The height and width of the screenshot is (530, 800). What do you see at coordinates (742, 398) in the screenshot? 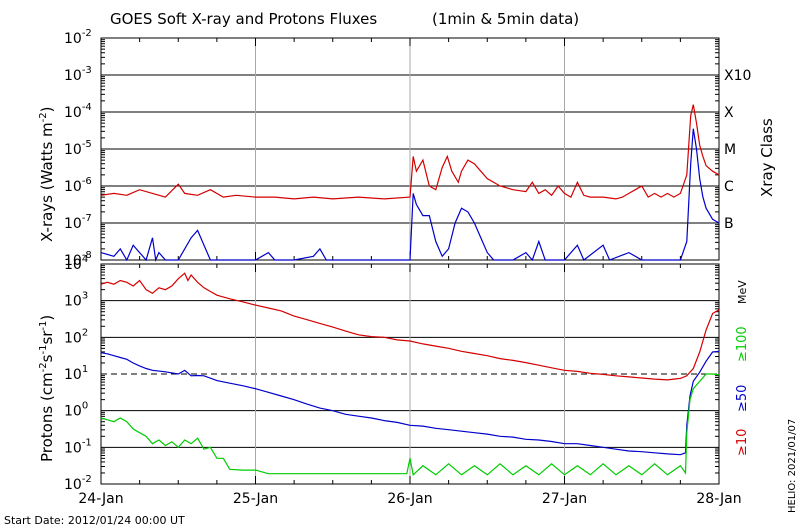
I see `legend-ge50: ≥50` at bounding box center [742, 398].